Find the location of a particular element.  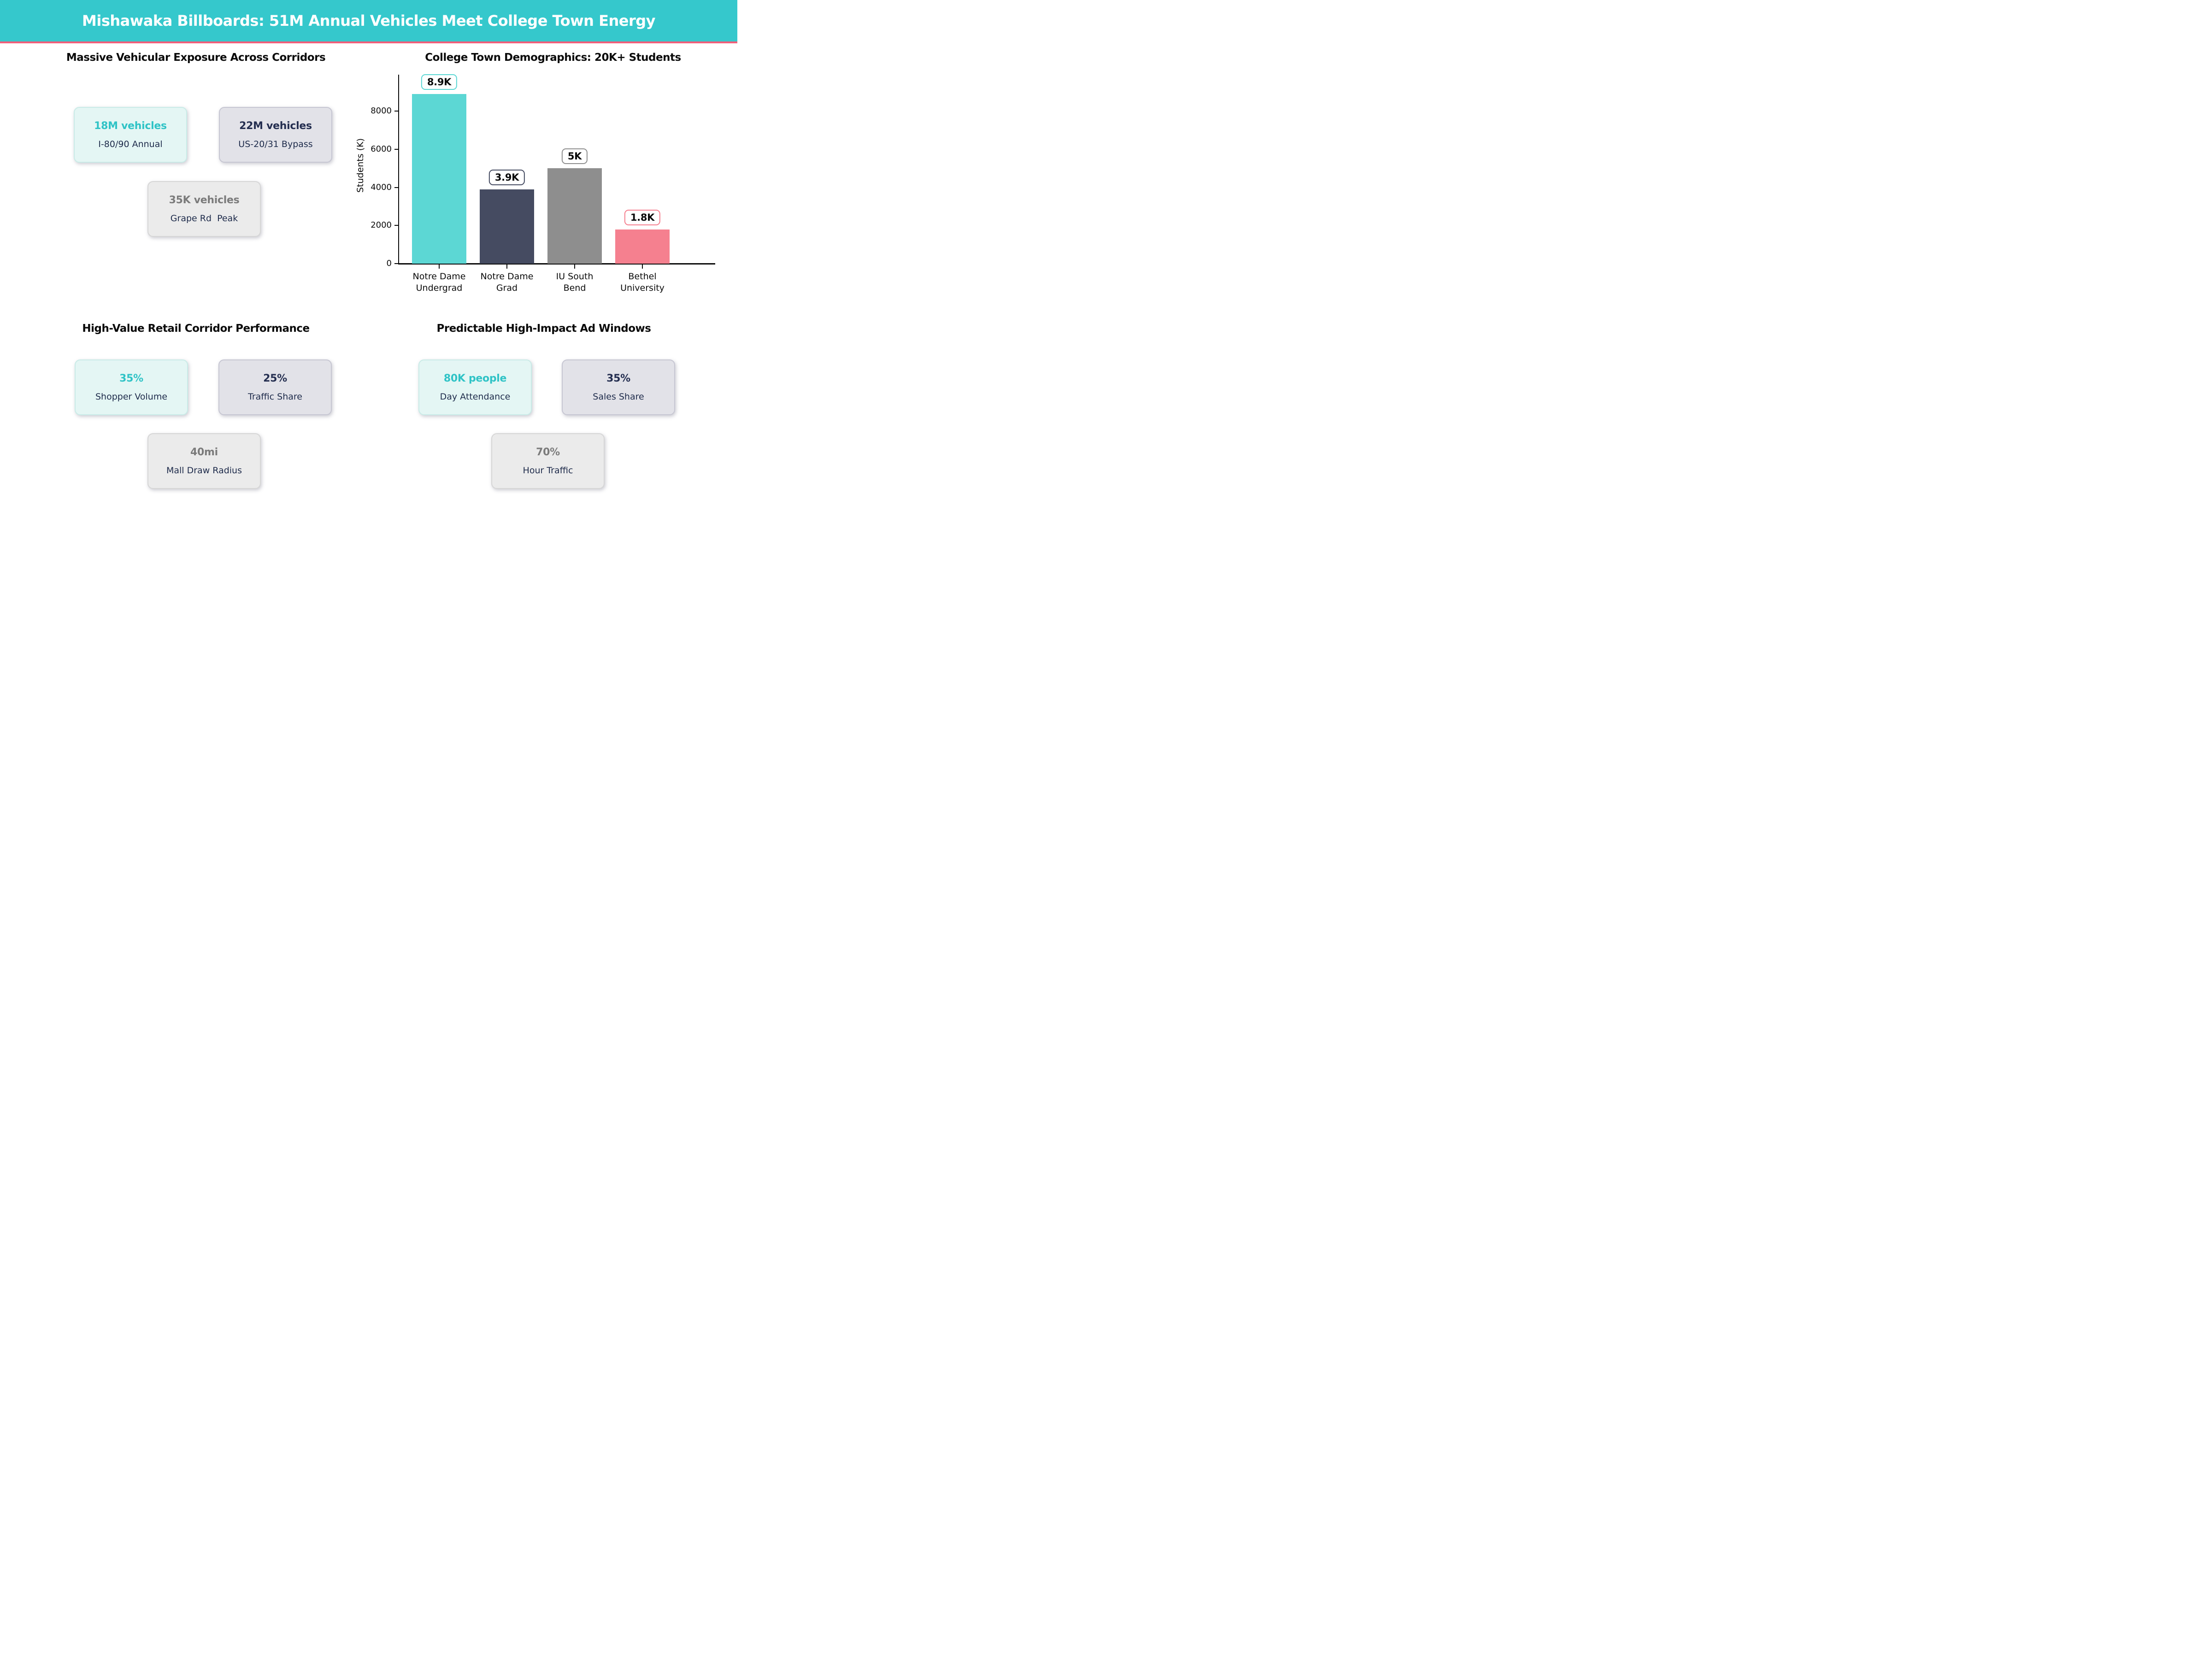

bar-value-label: 3.9K is located at coordinates (506, 177).